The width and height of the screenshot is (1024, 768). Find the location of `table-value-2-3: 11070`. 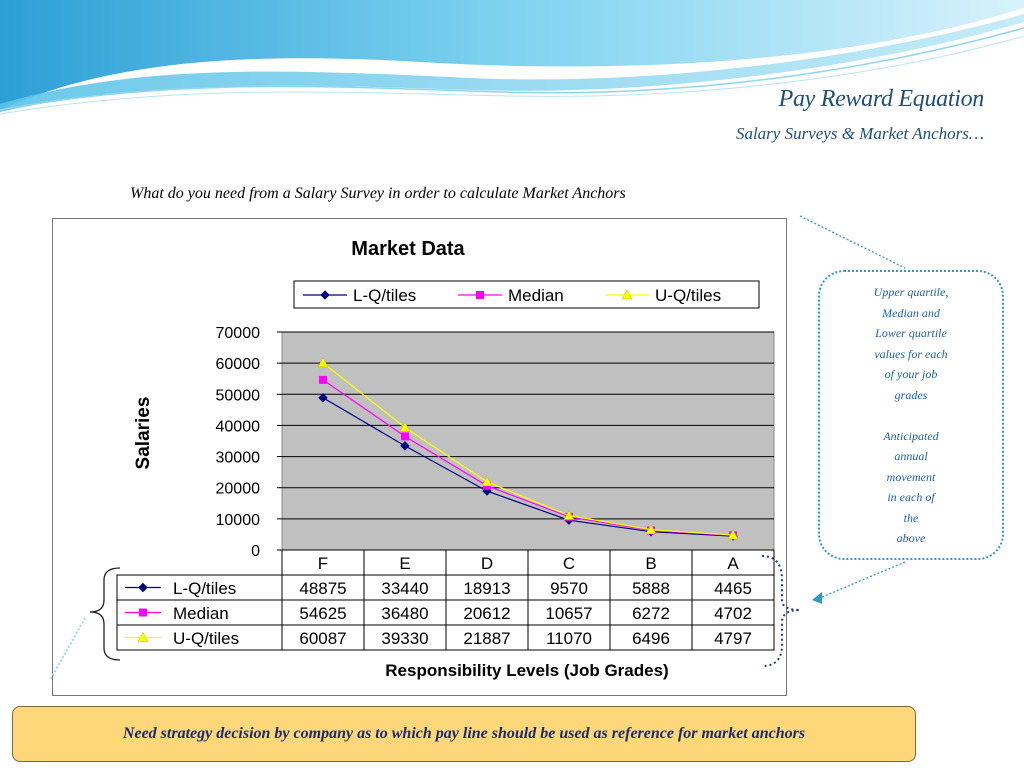

table-value-2-3: 11070 is located at coordinates (569, 638).